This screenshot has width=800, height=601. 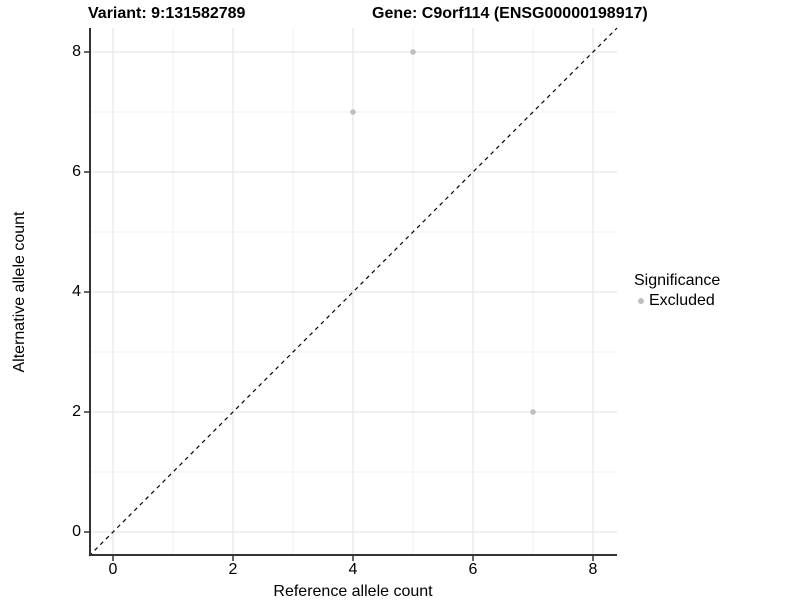 I want to click on x-tick-label: 6, so click(x=473, y=569).